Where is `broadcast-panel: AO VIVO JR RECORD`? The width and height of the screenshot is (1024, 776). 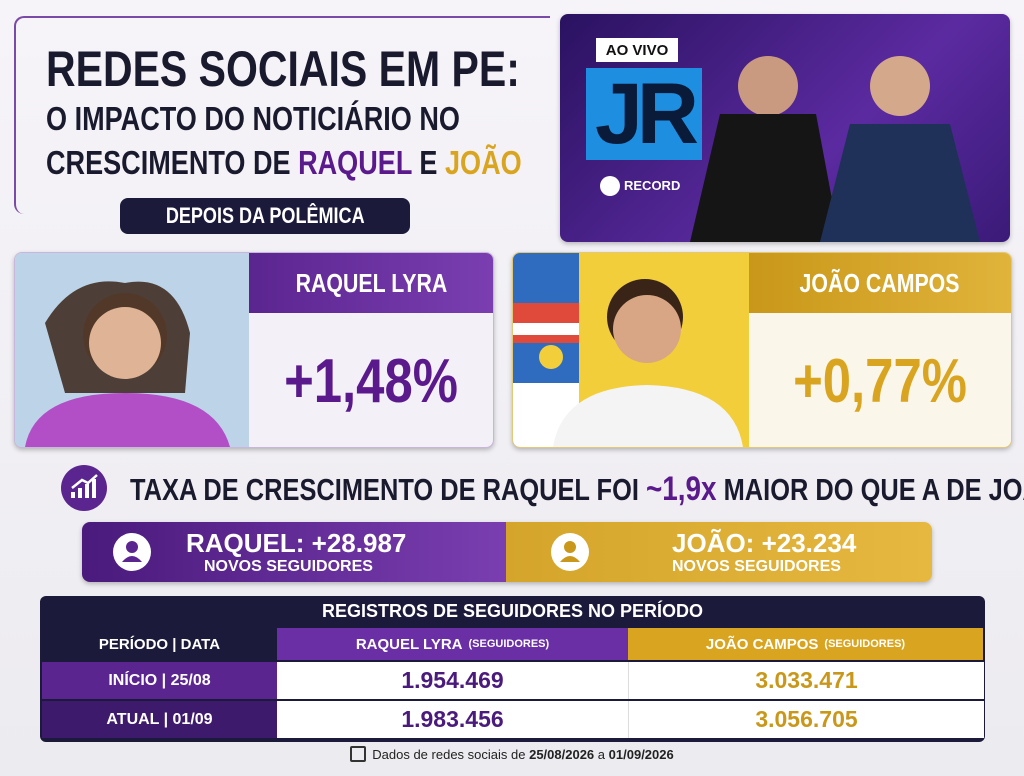 broadcast-panel: AO VIVO JR RECORD is located at coordinates (785, 128).